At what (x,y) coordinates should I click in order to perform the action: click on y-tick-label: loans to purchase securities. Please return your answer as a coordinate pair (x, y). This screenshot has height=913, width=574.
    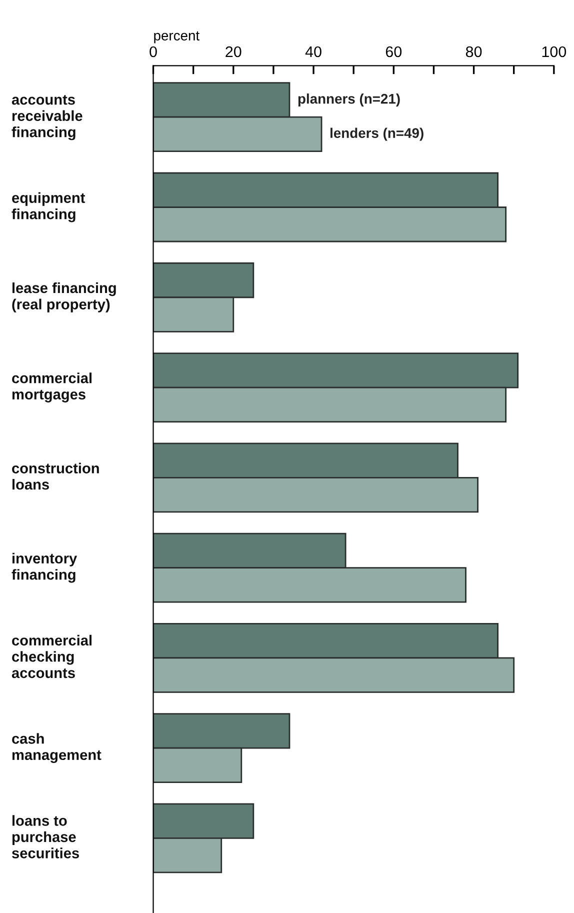
    Looking at the image, I should click on (45, 836).